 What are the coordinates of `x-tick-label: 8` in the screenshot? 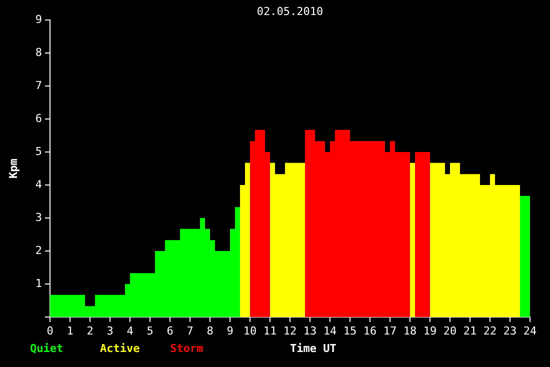 It's located at (210, 331).